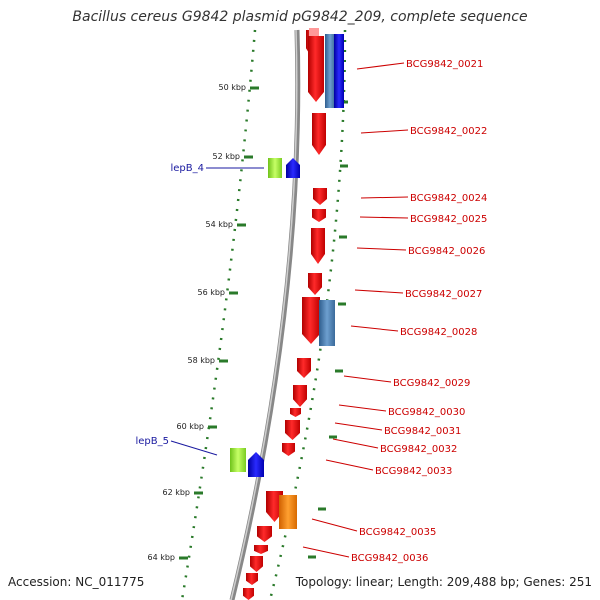 This screenshot has width=600, height=600. I want to click on gene-label: BCG9842_0036, so click(389, 558).